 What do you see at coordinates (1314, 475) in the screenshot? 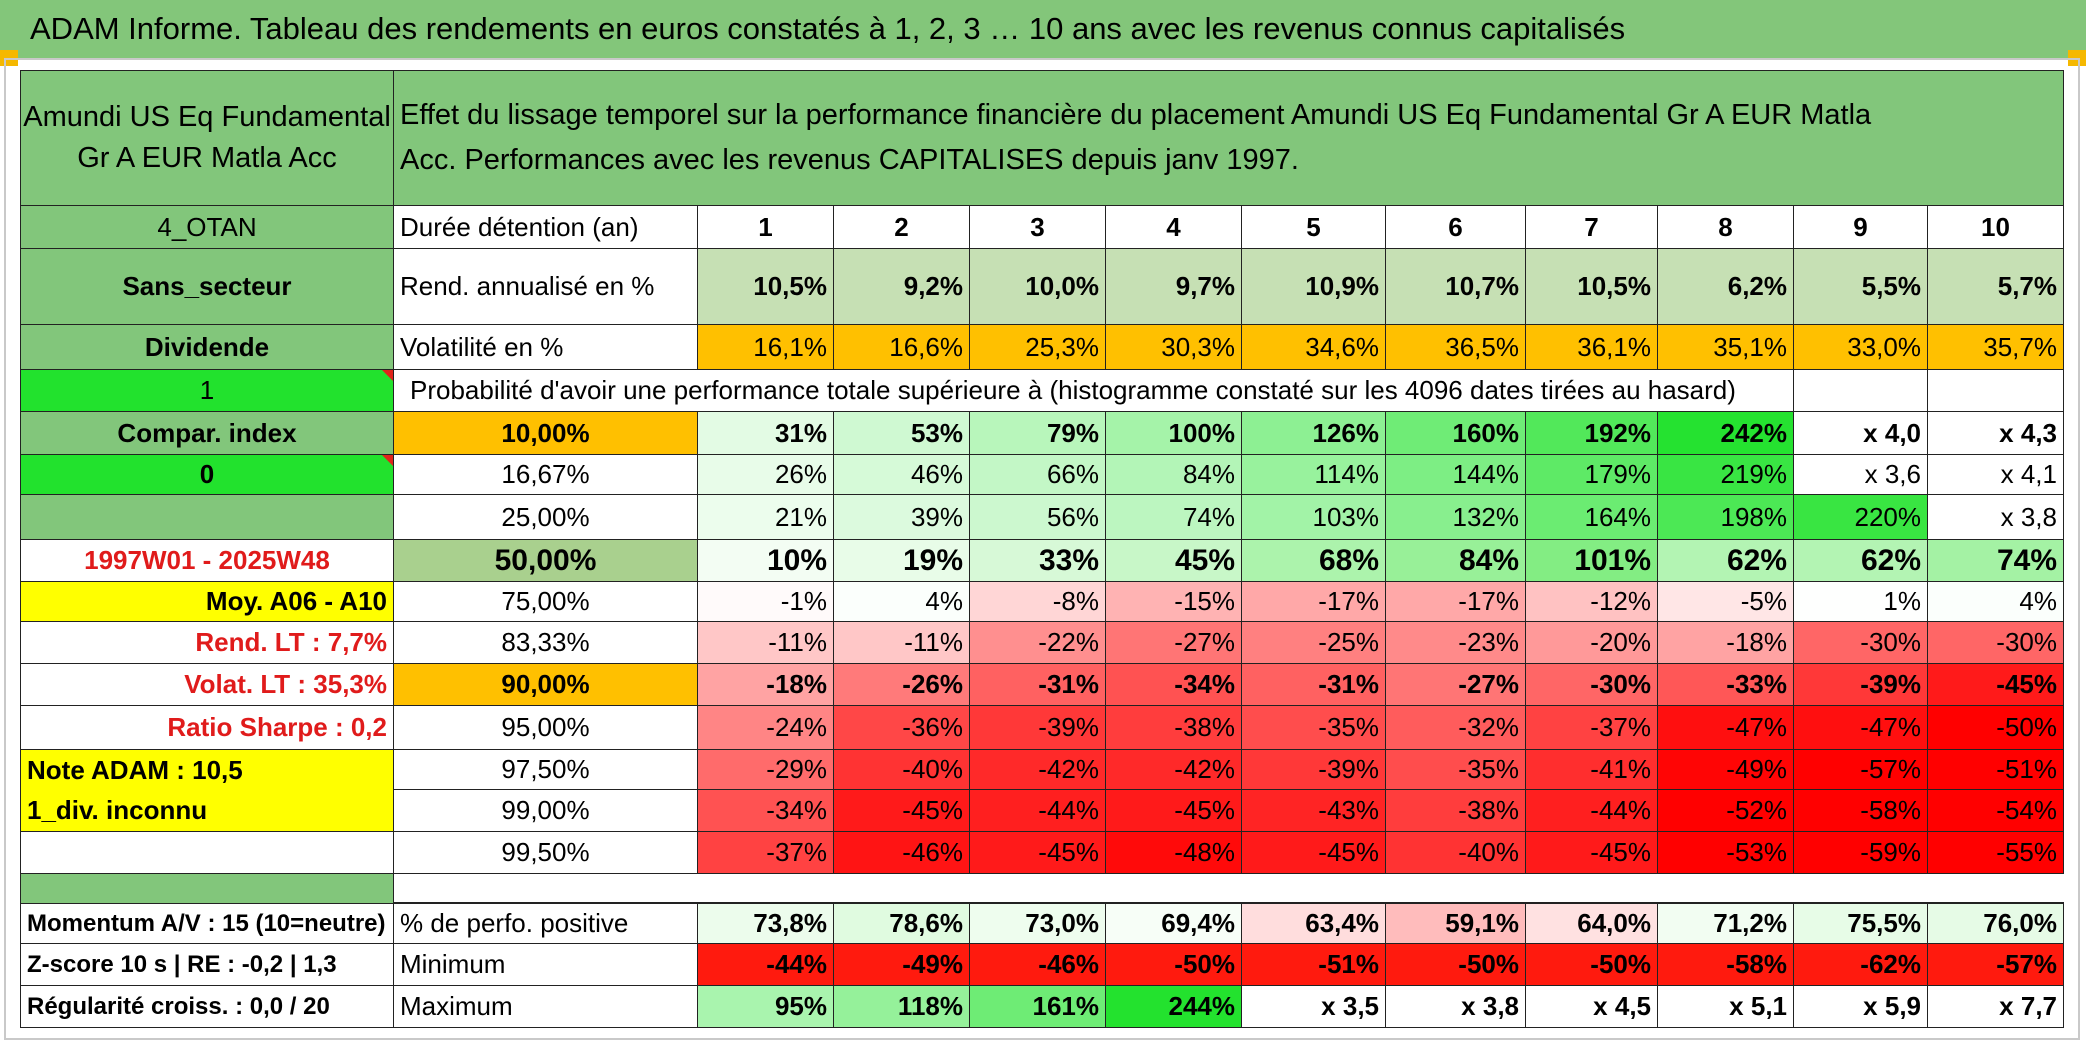
I see `percentile-cell: 114%` at bounding box center [1314, 475].